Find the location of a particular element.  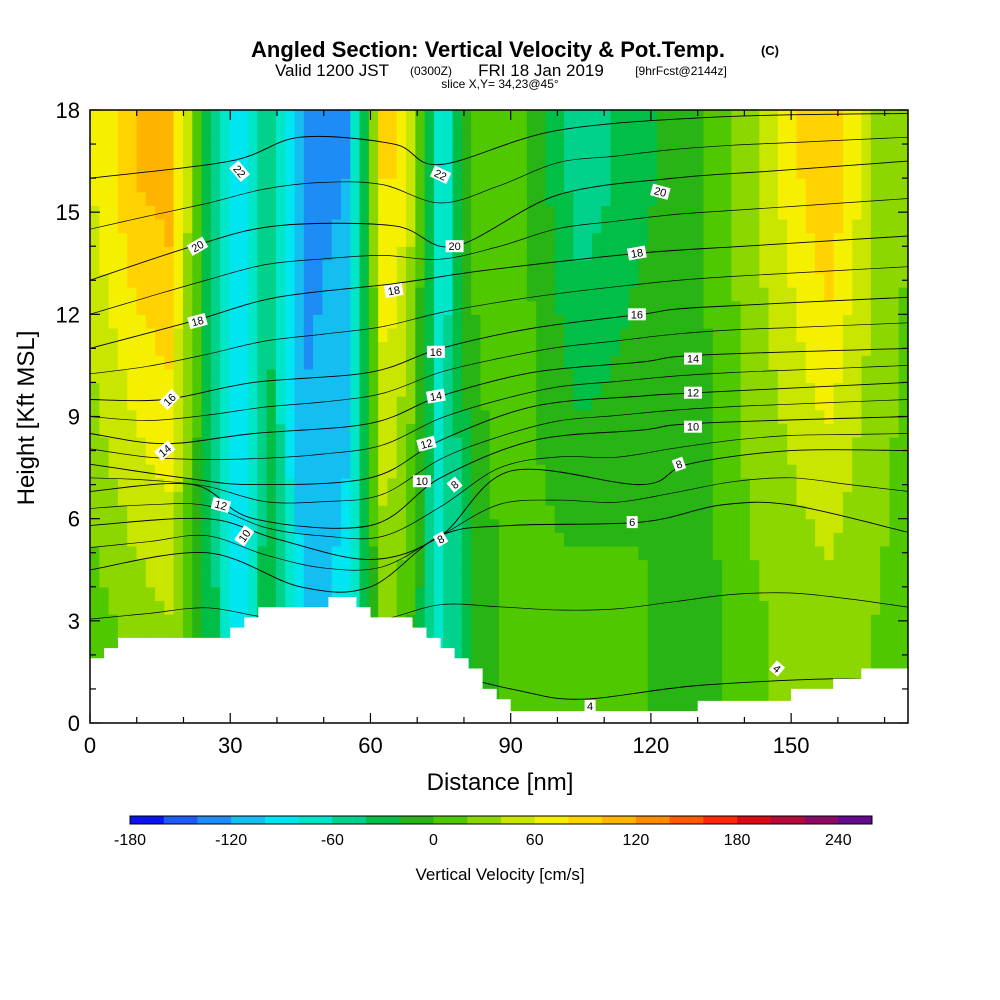

colorbar-tick-label: 120 is located at coordinates (636, 840).